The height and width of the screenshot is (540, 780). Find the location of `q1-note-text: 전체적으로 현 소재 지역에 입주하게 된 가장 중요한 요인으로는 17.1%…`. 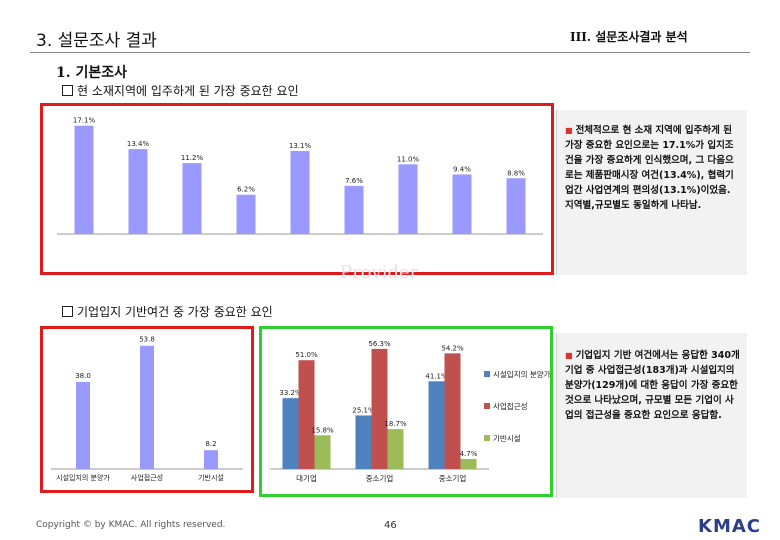

q1-note-text: 전체적으로 현 소재 지역에 입주하게 된 가장 중요한 요인으로는 17.1%… is located at coordinates (649, 168).